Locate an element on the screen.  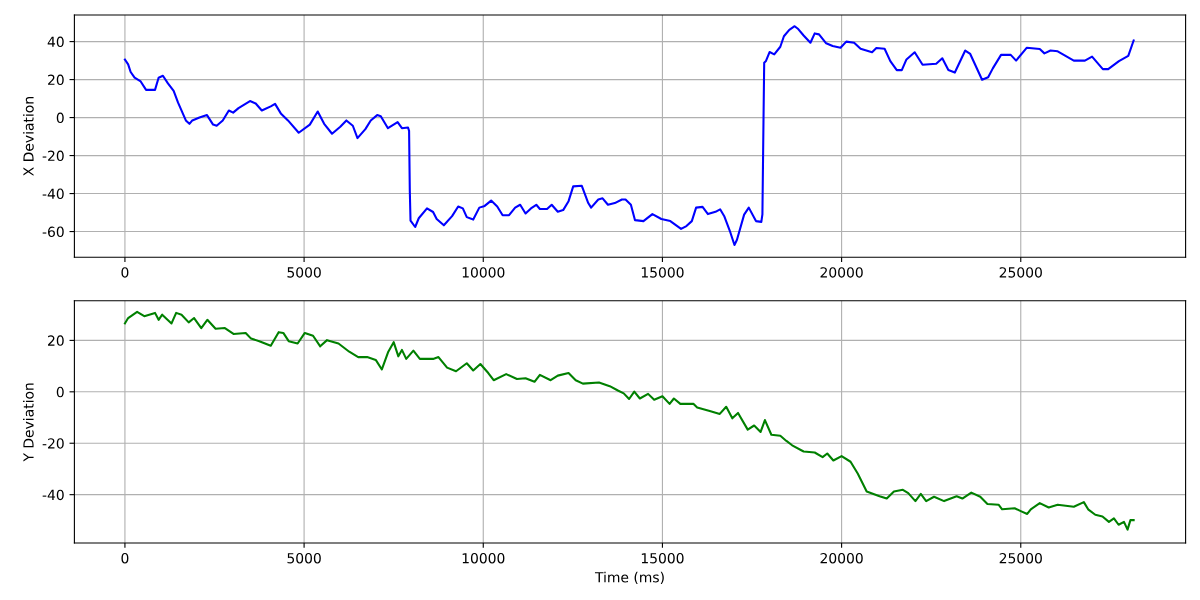
y-axis-title: X Deviation is located at coordinates (28, 136).